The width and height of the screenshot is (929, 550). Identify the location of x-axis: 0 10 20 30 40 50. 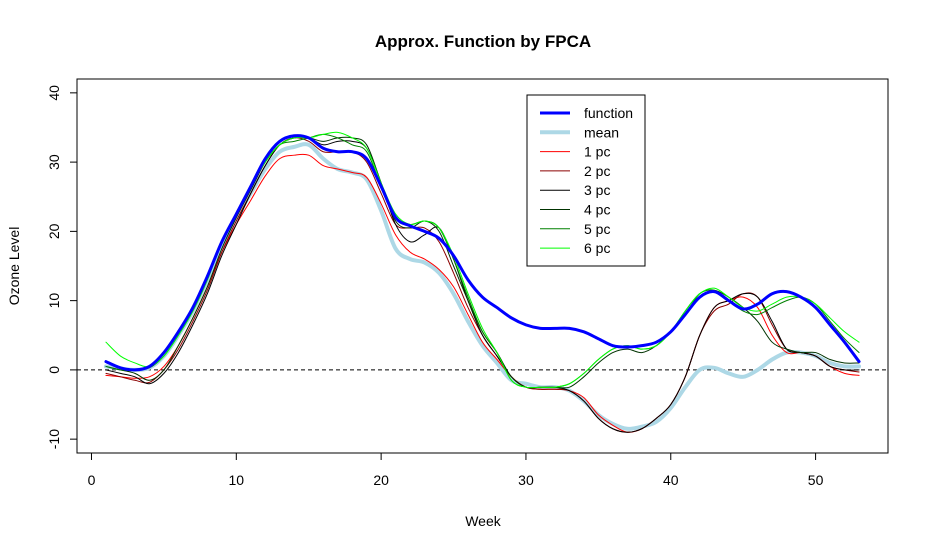
(456, 470).